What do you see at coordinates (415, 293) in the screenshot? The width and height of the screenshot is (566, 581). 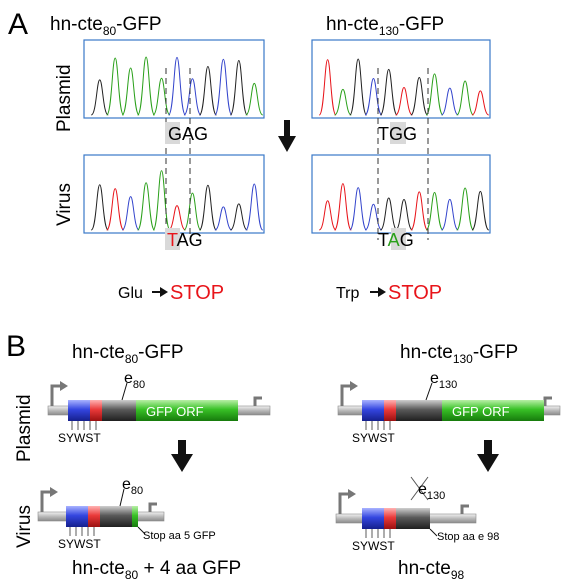 I see `change-to-right: STOP` at bounding box center [415, 293].